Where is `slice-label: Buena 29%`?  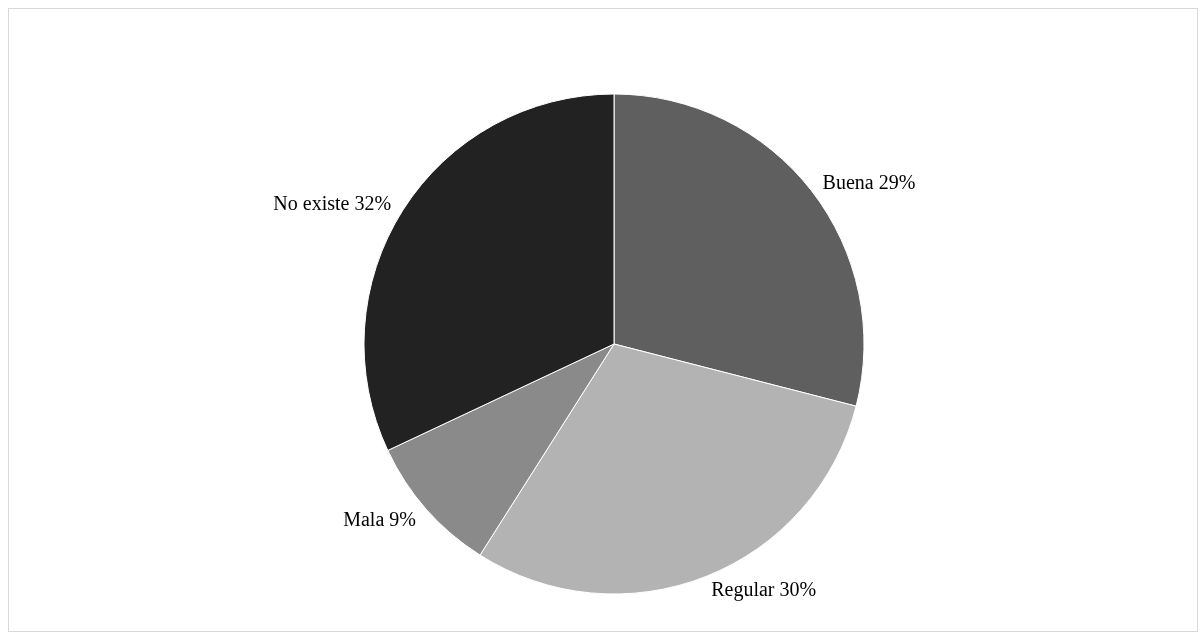 slice-label: Buena 29% is located at coordinates (869, 182).